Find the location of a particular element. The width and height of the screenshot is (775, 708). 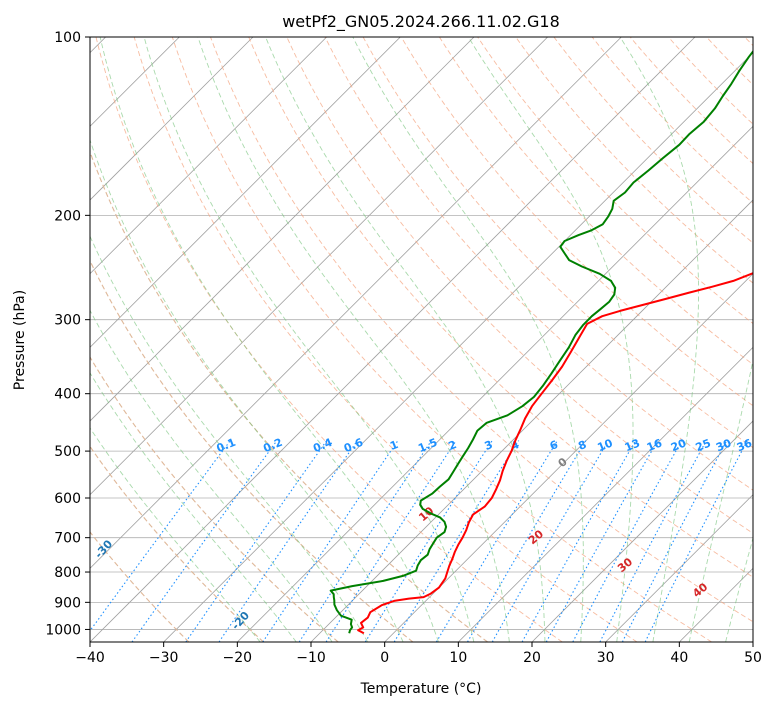

x-tick-label: −40 is located at coordinates (90, 658).